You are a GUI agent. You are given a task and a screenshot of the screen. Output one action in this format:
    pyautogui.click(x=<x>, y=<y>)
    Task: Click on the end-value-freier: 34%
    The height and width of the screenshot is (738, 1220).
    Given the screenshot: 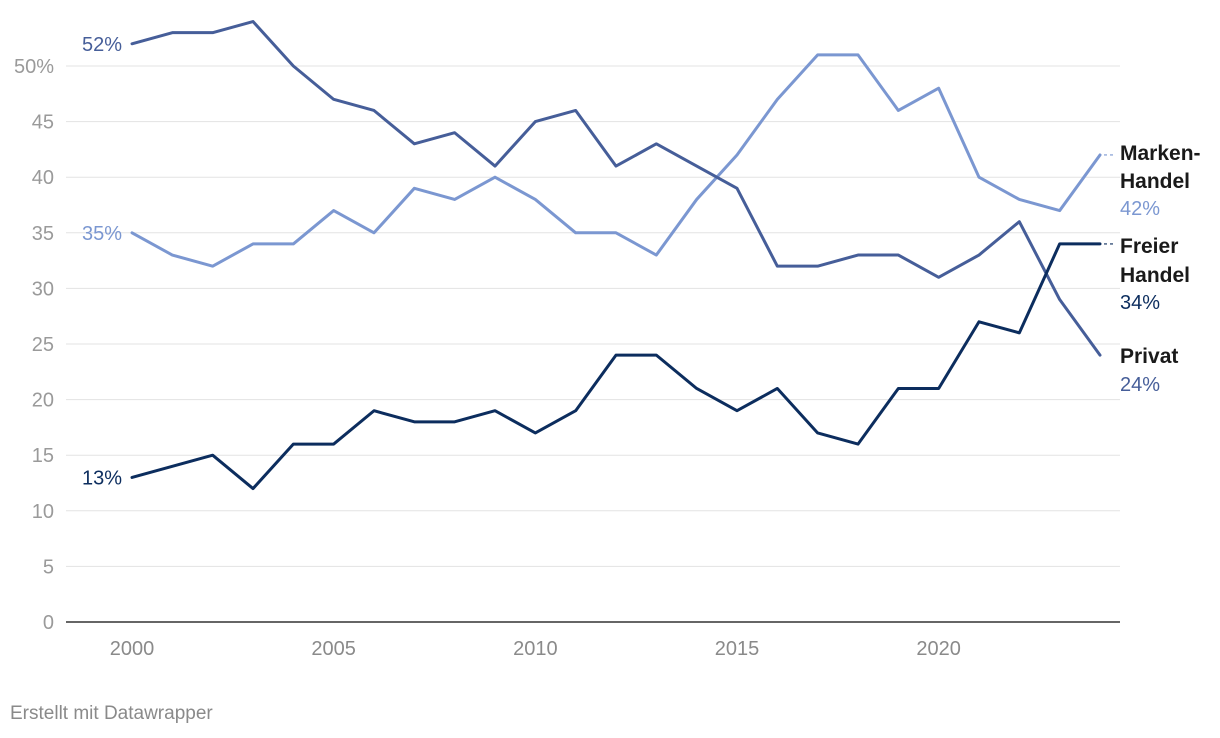 What is the action you would take?
    pyautogui.click(x=1140, y=303)
    